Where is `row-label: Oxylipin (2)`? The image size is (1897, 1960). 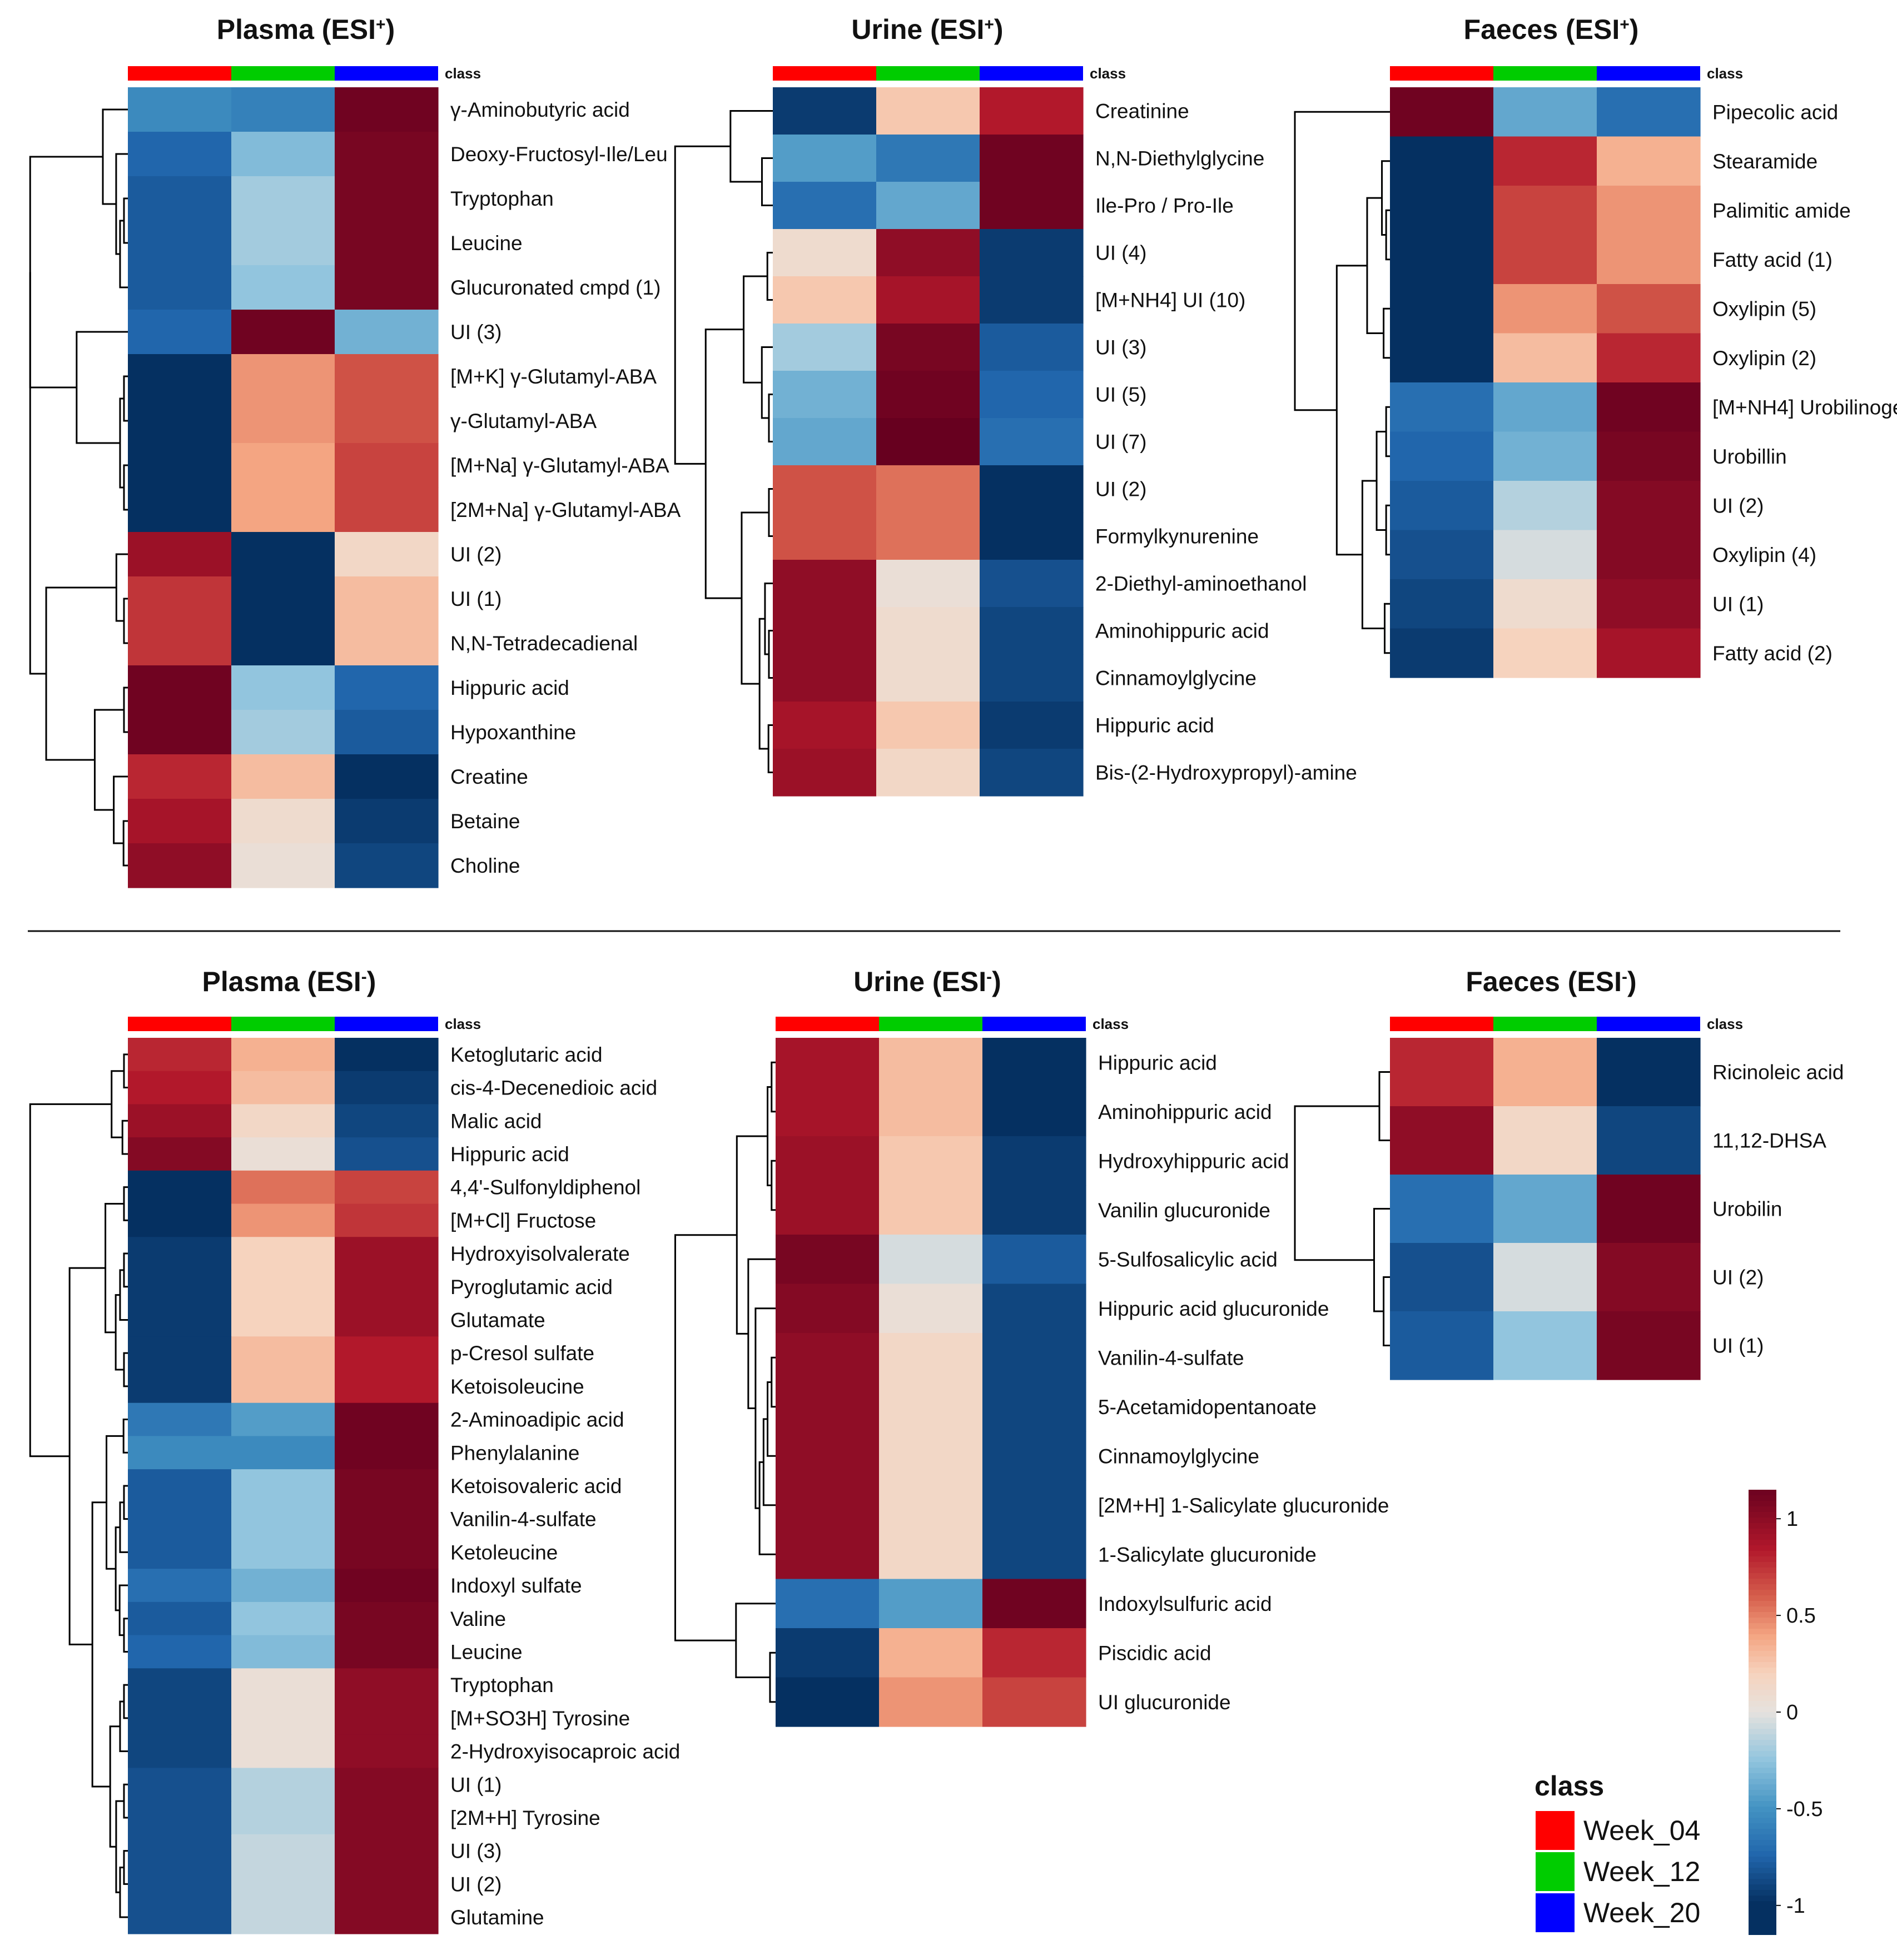
row-label: Oxylipin (2) is located at coordinates (1764, 358).